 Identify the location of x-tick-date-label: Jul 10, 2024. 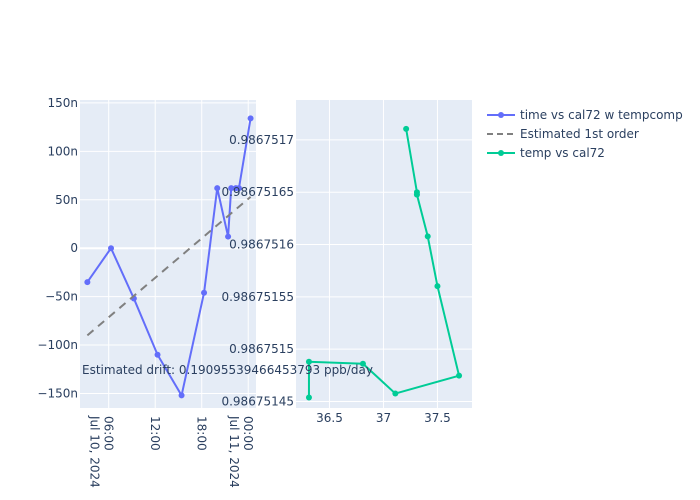
(95, 451).